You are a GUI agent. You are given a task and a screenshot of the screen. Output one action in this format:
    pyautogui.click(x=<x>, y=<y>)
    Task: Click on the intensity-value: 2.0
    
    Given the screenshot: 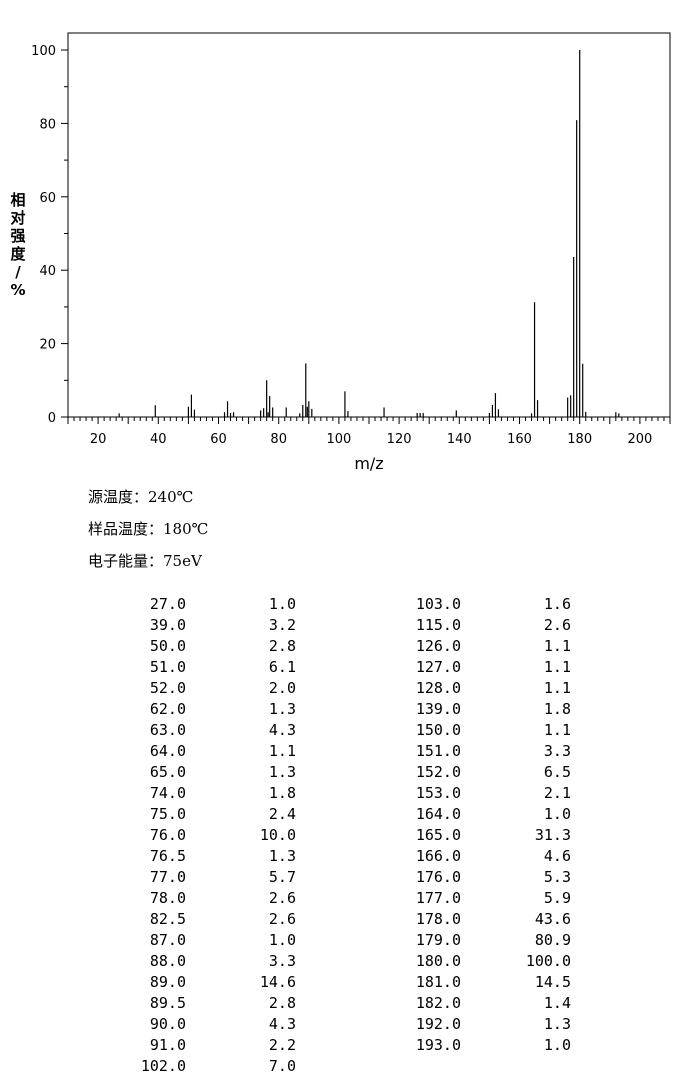 What is the action you would take?
    pyautogui.click(x=282, y=688)
    